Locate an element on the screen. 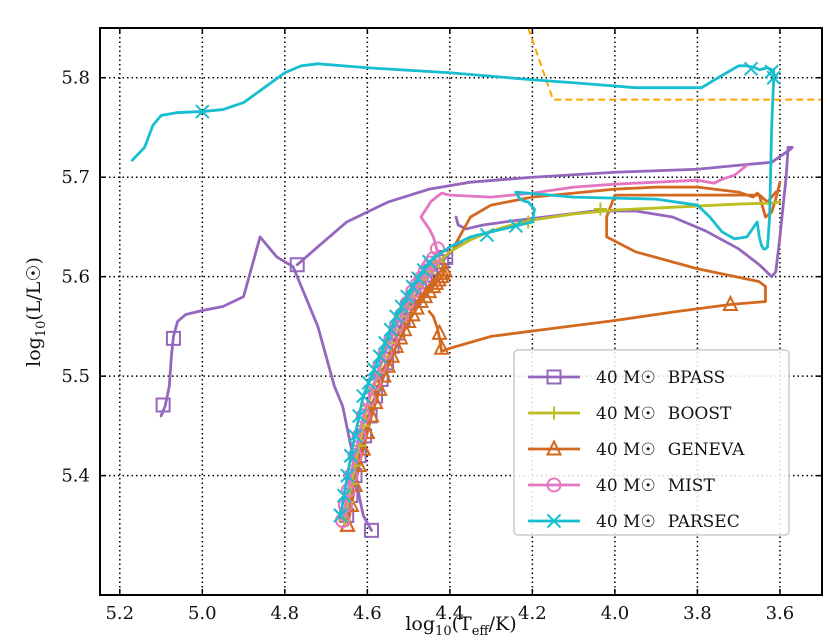 Image resolution: width=830 pixels, height=642 pixels. x-tick-label: 5.2 is located at coordinates (119, 613).